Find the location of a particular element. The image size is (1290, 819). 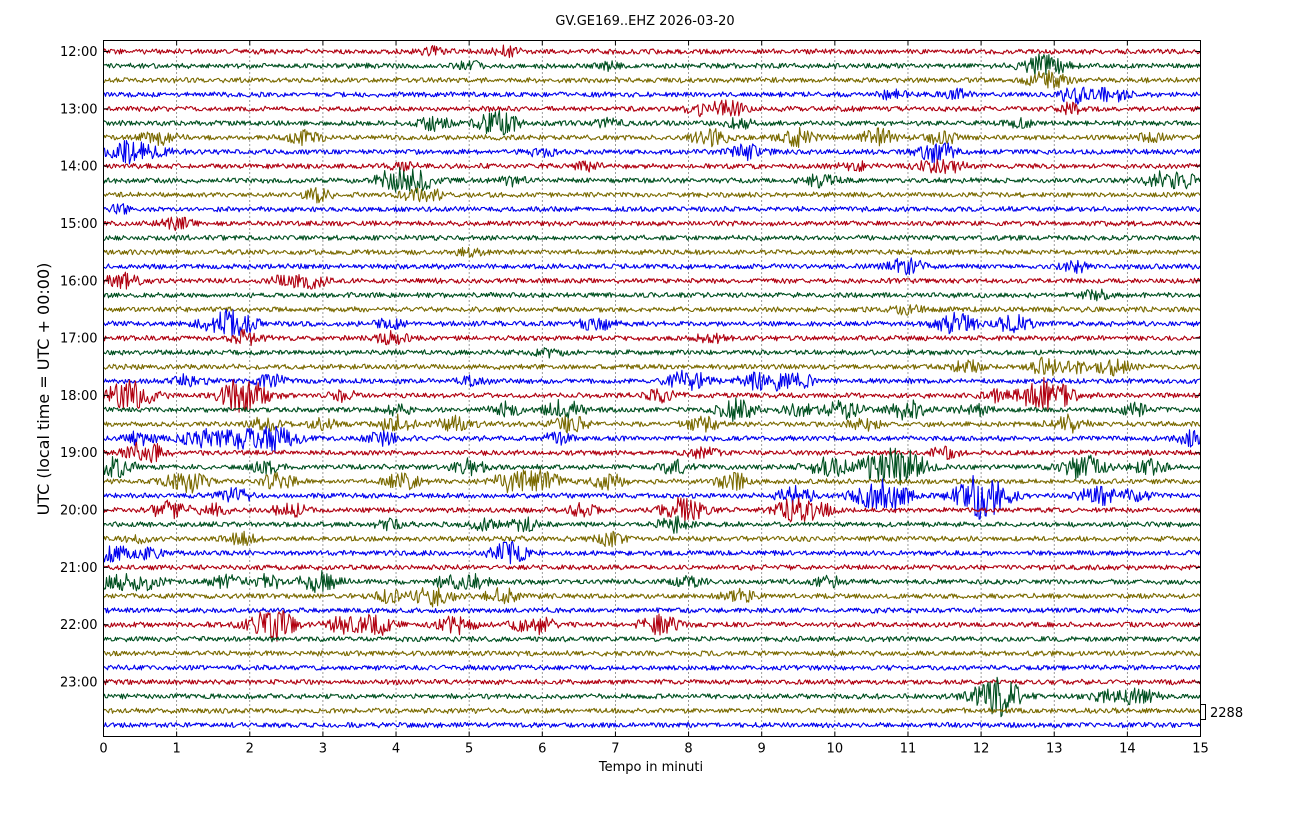

x-tick-label: 5 is located at coordinates (469, 749).